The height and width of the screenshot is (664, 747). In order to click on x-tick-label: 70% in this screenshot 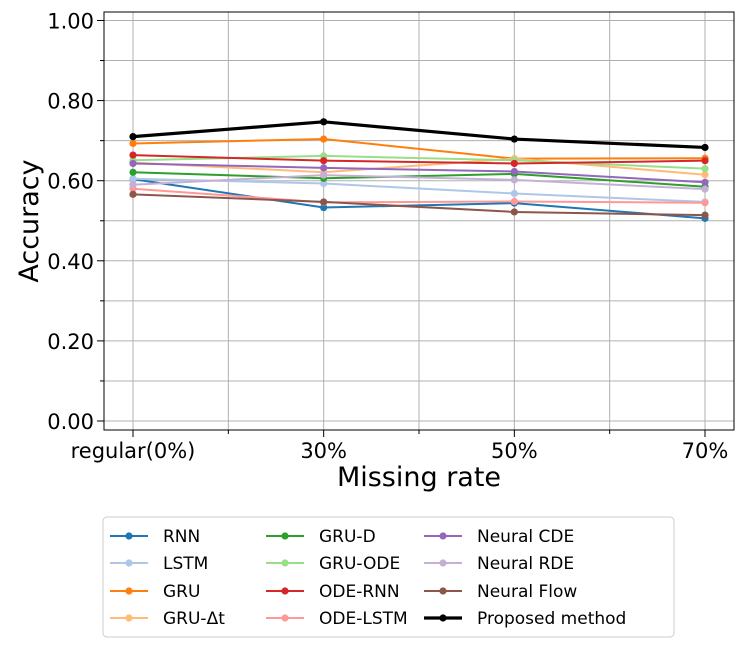, I will do `click(705, 451)`.